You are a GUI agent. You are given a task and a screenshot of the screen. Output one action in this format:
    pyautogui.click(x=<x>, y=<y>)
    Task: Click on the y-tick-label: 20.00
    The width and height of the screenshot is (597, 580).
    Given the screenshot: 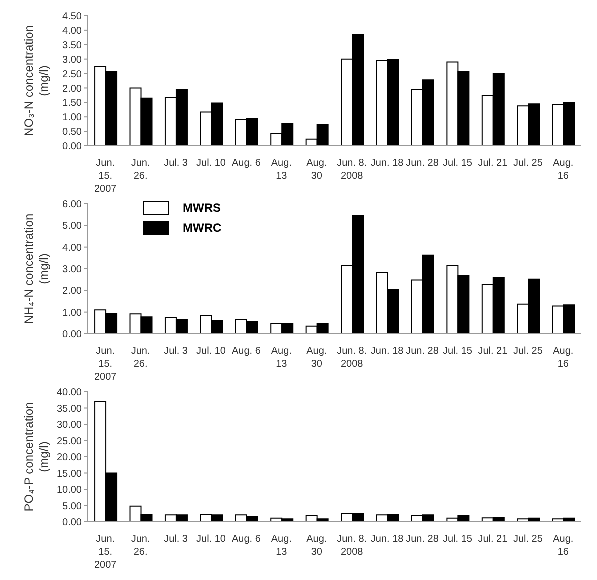 What is the action you would take?
    pyautogui.click(x=69, y=458)
    